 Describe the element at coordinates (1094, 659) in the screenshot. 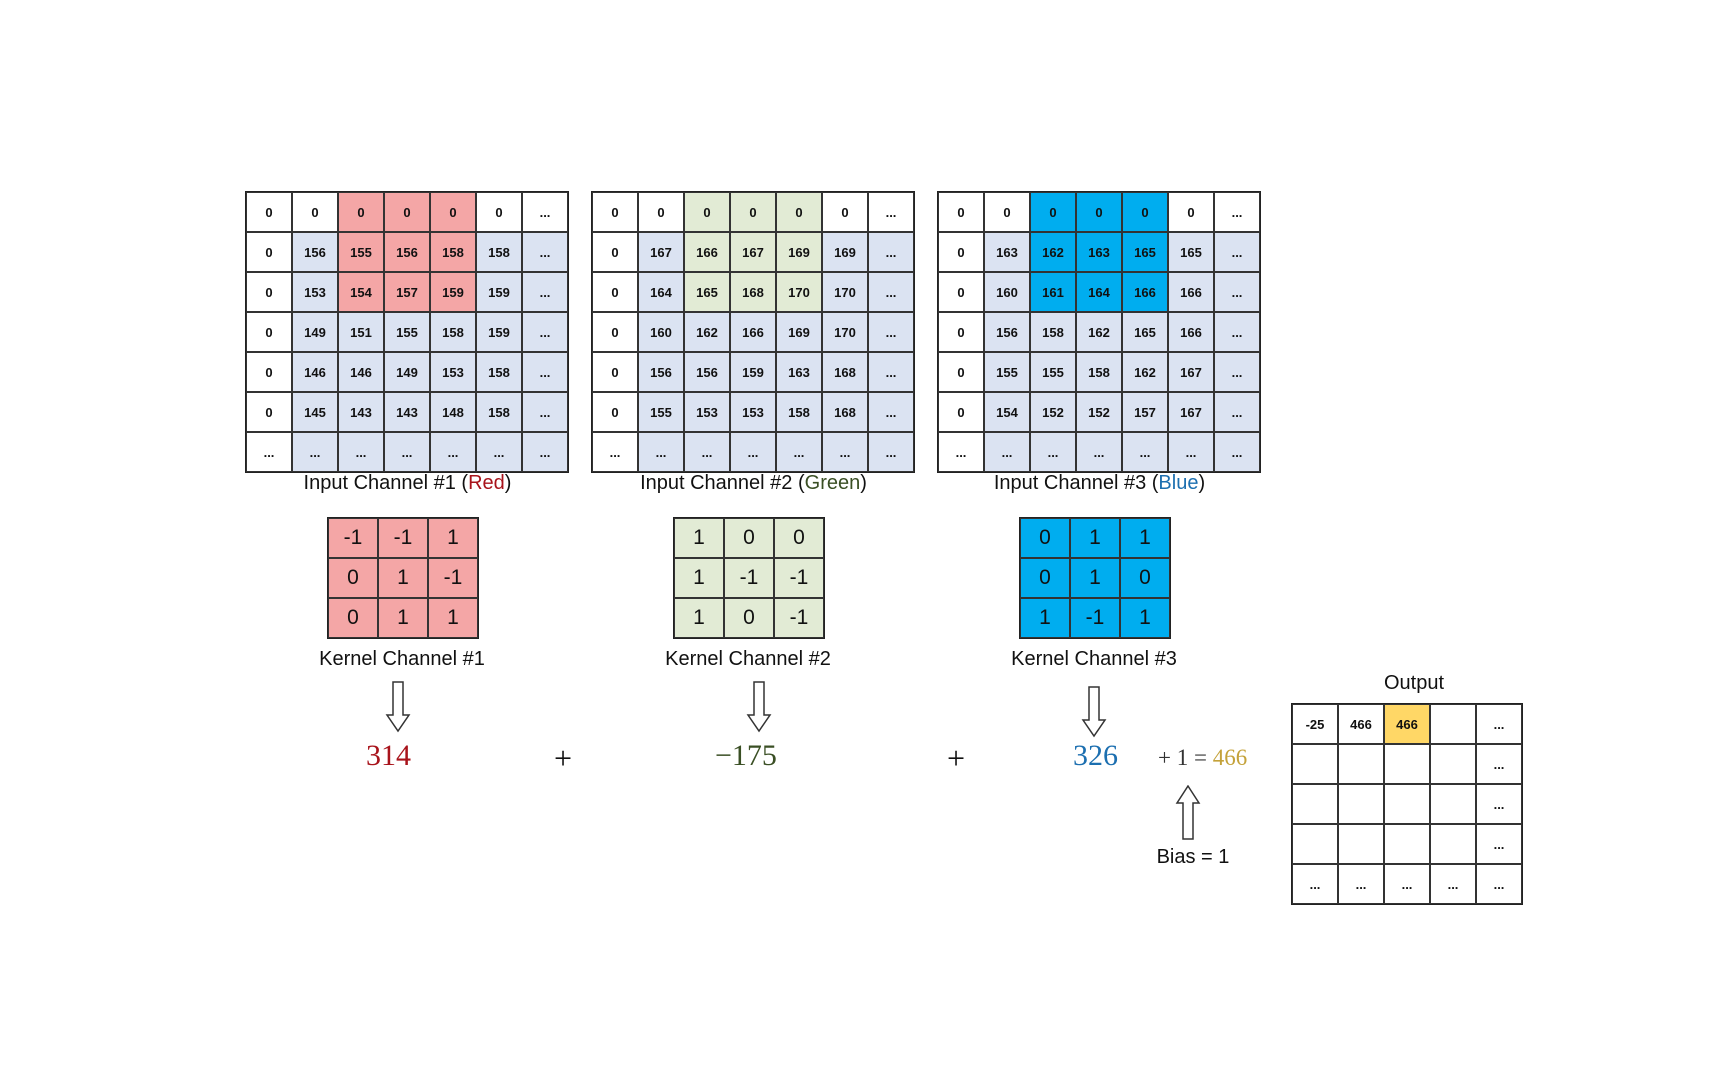

I see `kernel-channel-3-label: Kernel Channel #3` at that location.